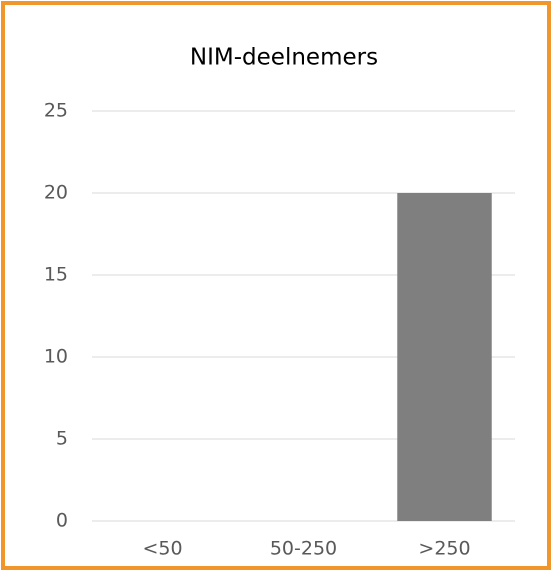 The image size is (553, 572). Describe the element at coordinates (62, 439) in the screenshot. I see `y-tick-label: 5` at that location.